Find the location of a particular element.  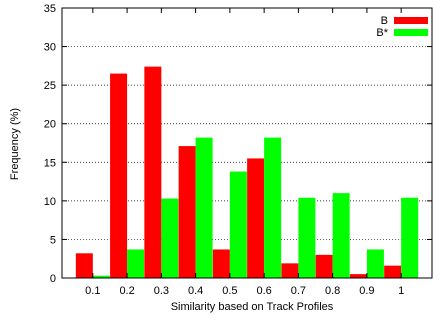

y-tick-label: 0 is located at coordinates (53, 279).